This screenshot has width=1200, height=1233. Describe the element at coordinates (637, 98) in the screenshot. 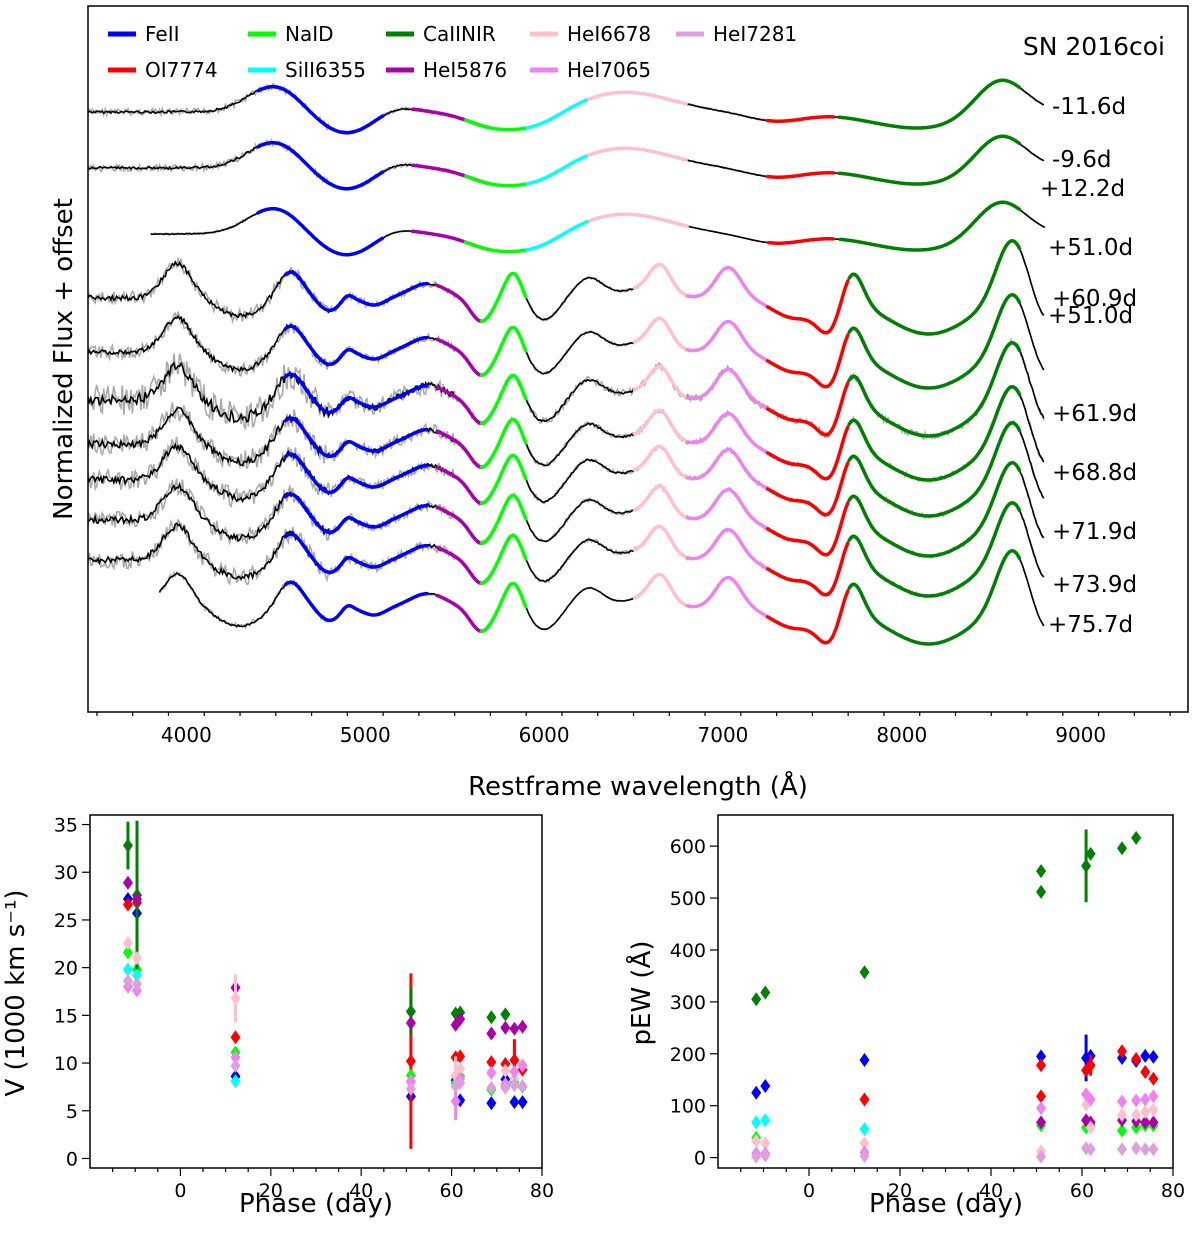

I see `spectrum-0-fit-hei6678` at that location.